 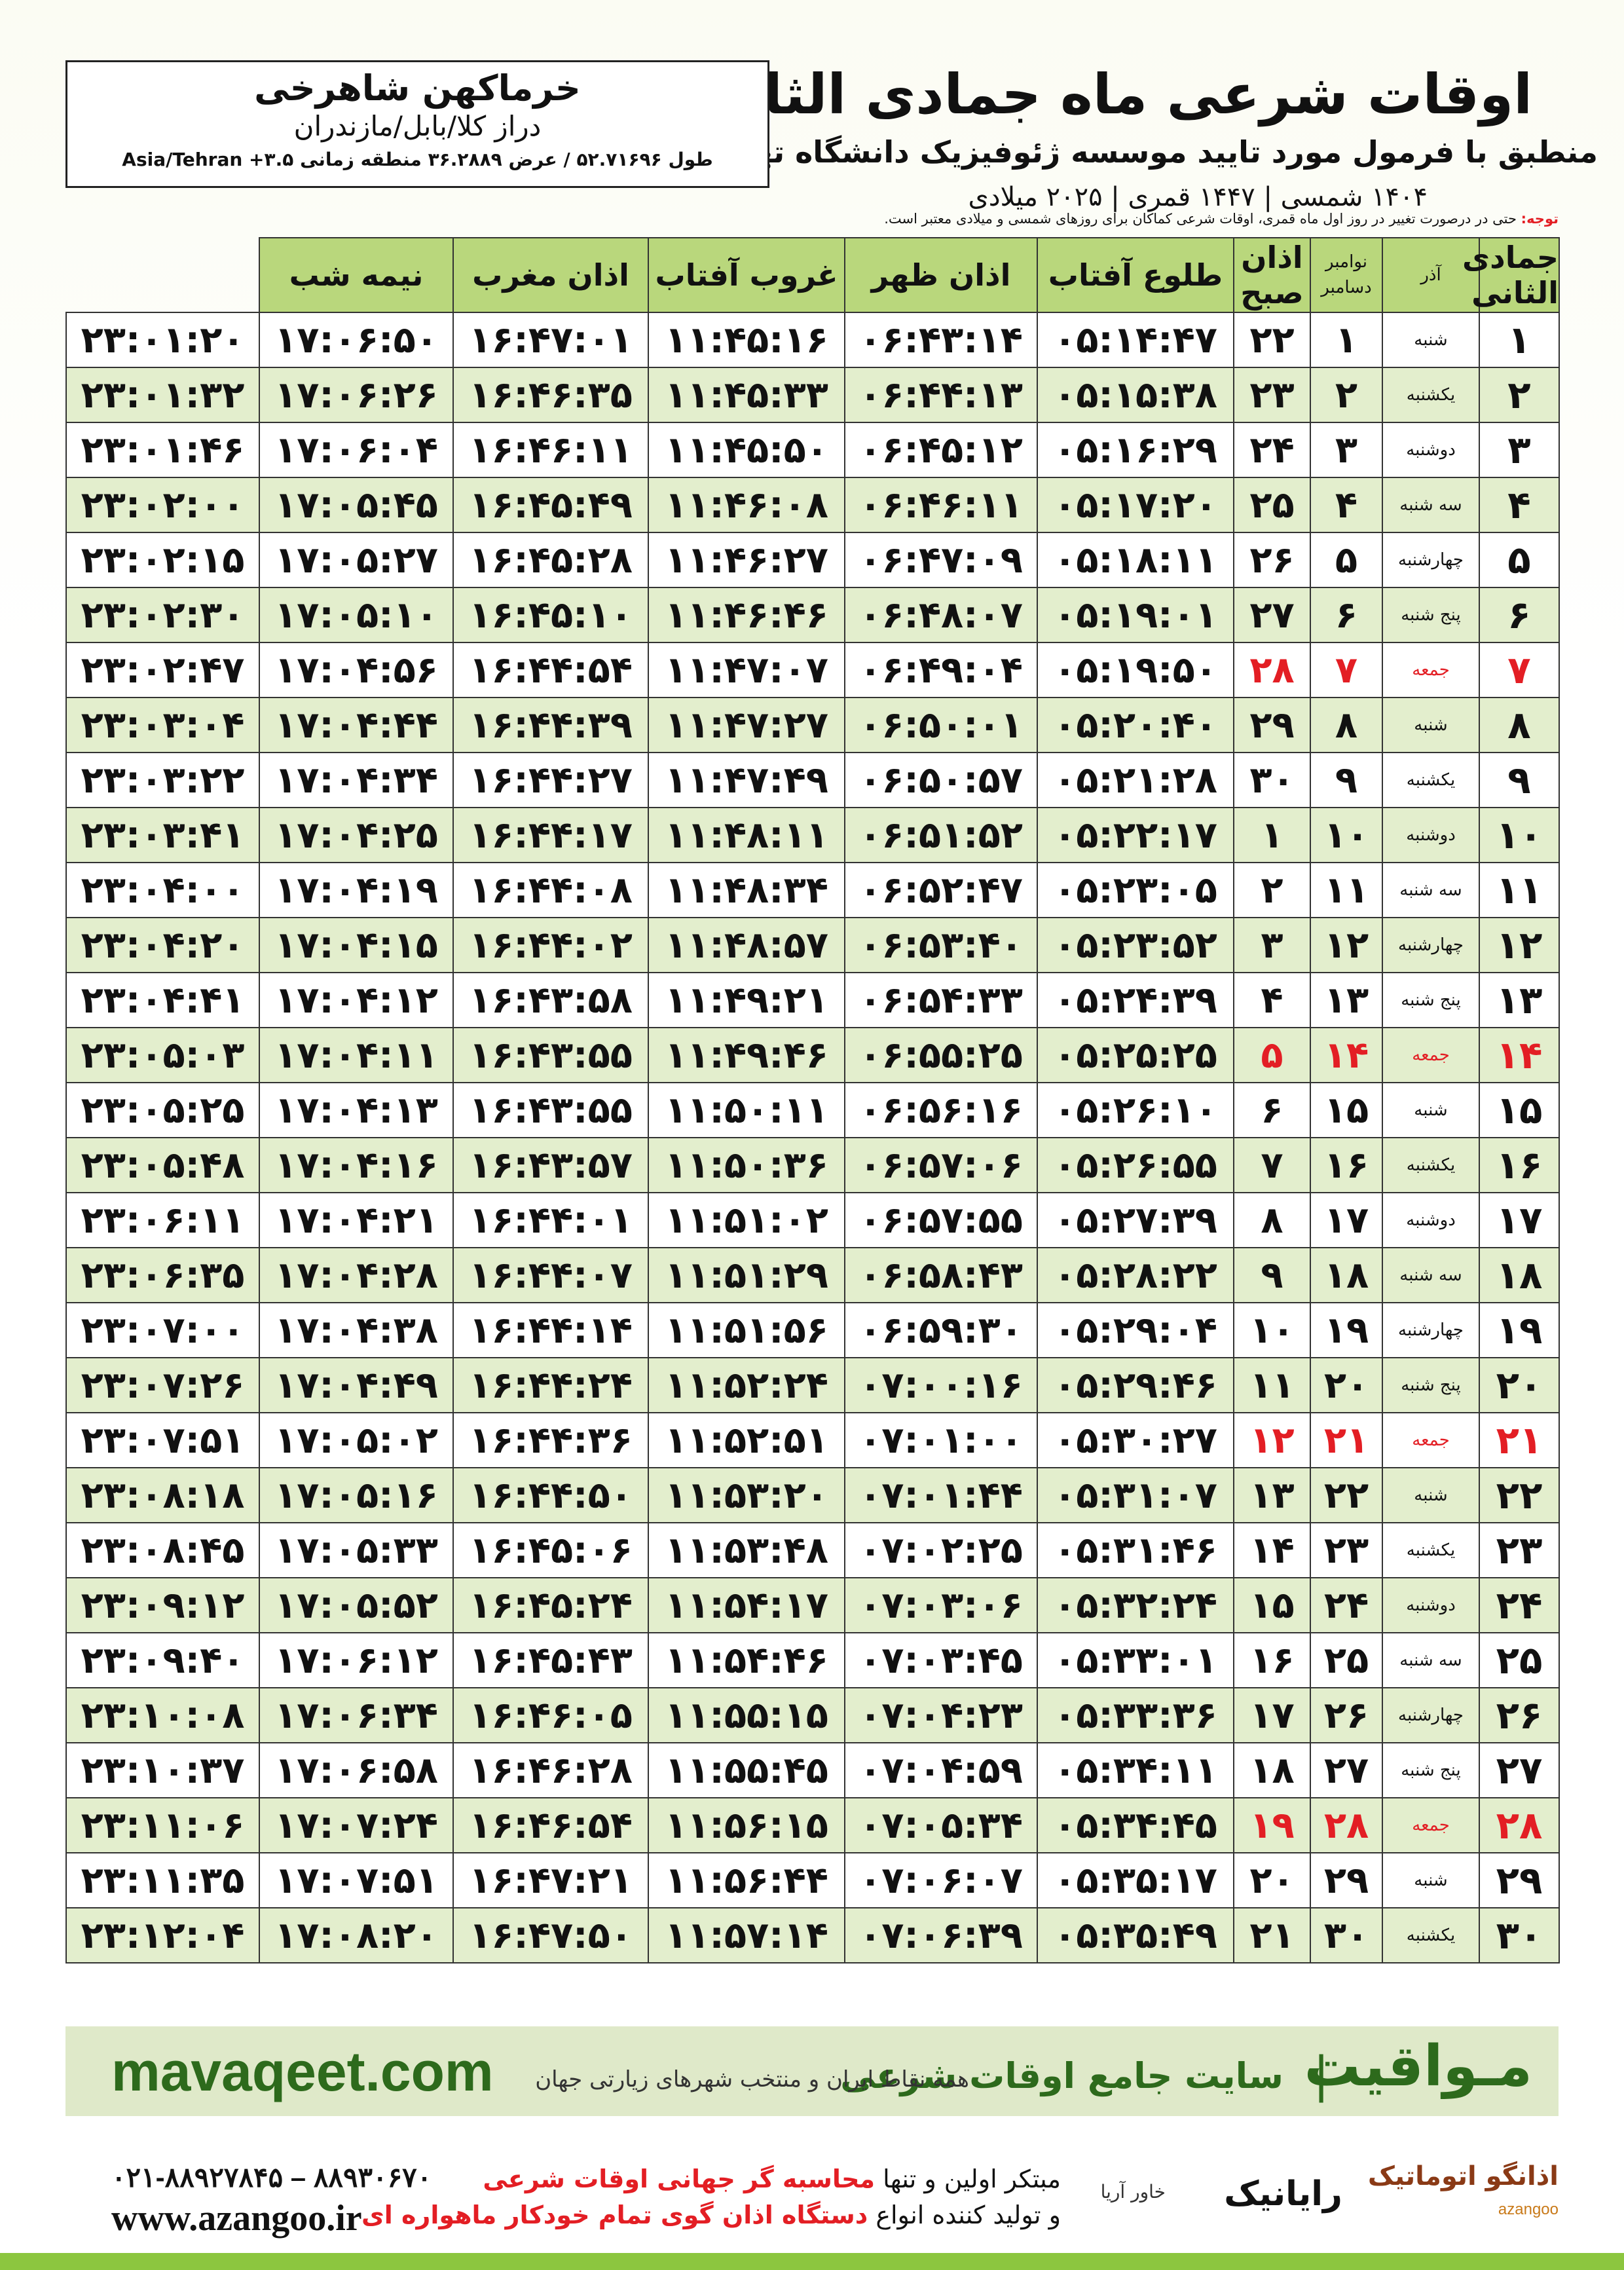 I want to click on cell: ۰۷:۰۲:۲۵, so click(x=941, y=1550).